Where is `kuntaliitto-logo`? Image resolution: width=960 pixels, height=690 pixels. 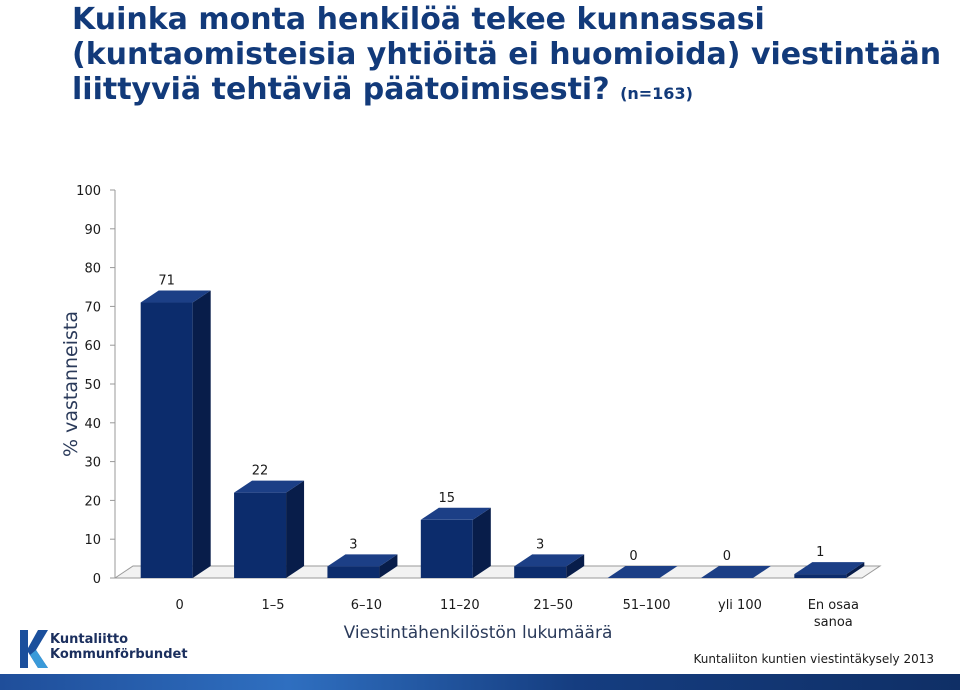
kuntaliitto-logo is located at coordinates (34, 649).